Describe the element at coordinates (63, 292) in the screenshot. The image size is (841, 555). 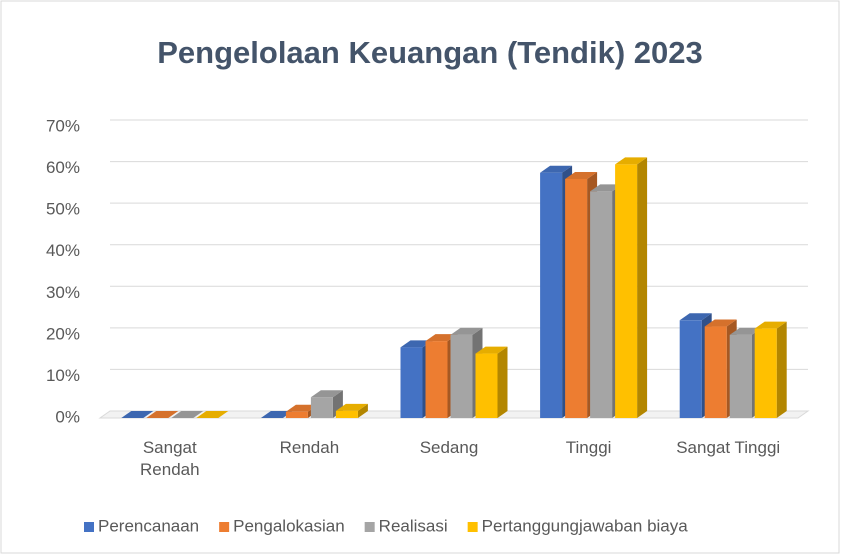
I see `y-tick-label: 30%` at that location.